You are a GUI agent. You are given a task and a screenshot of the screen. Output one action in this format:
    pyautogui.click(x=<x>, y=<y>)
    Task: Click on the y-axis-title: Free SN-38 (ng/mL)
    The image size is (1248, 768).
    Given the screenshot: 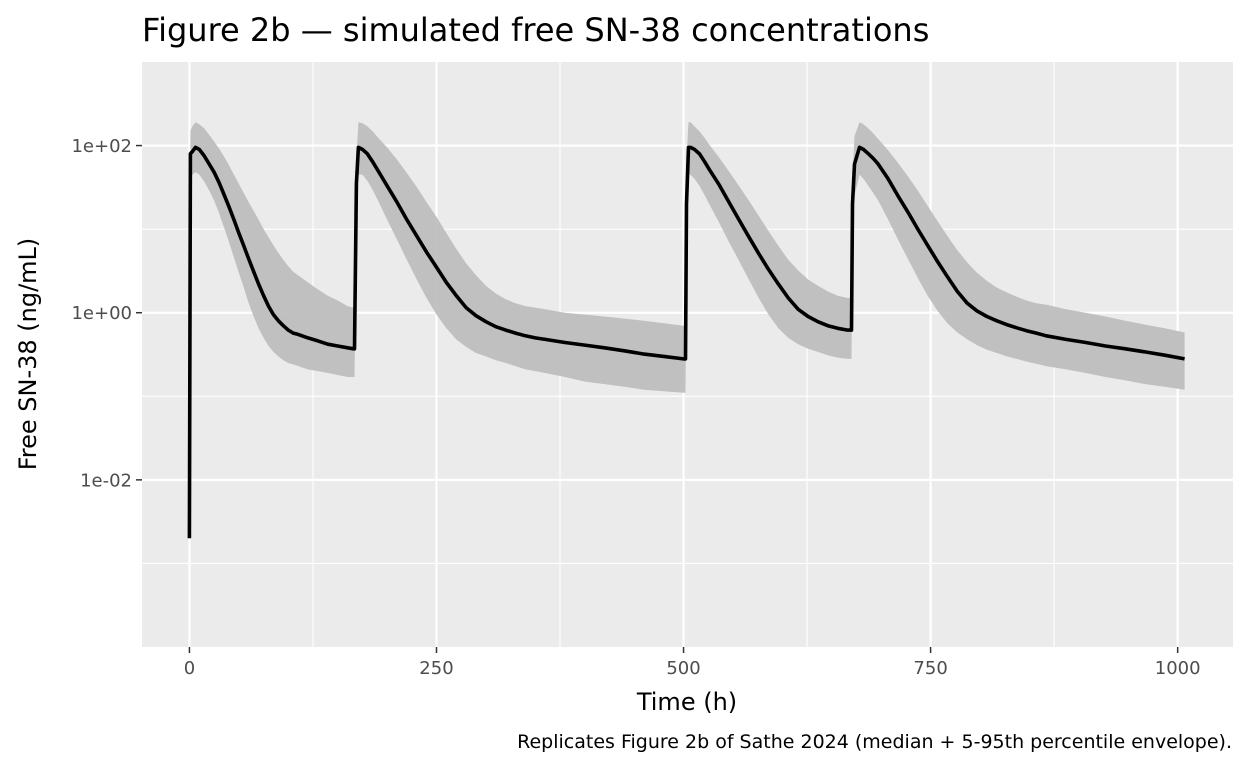 What is the action you would take?
    pyautogui.click(x=28, y=354)
    